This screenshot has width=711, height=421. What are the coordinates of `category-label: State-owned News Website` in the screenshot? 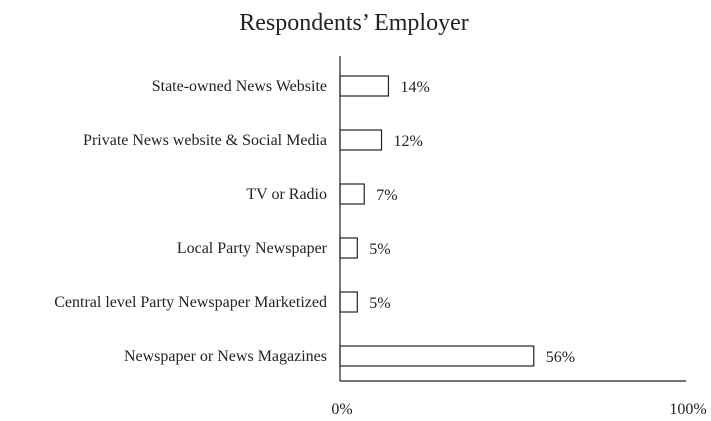 It's located at (239, 86).